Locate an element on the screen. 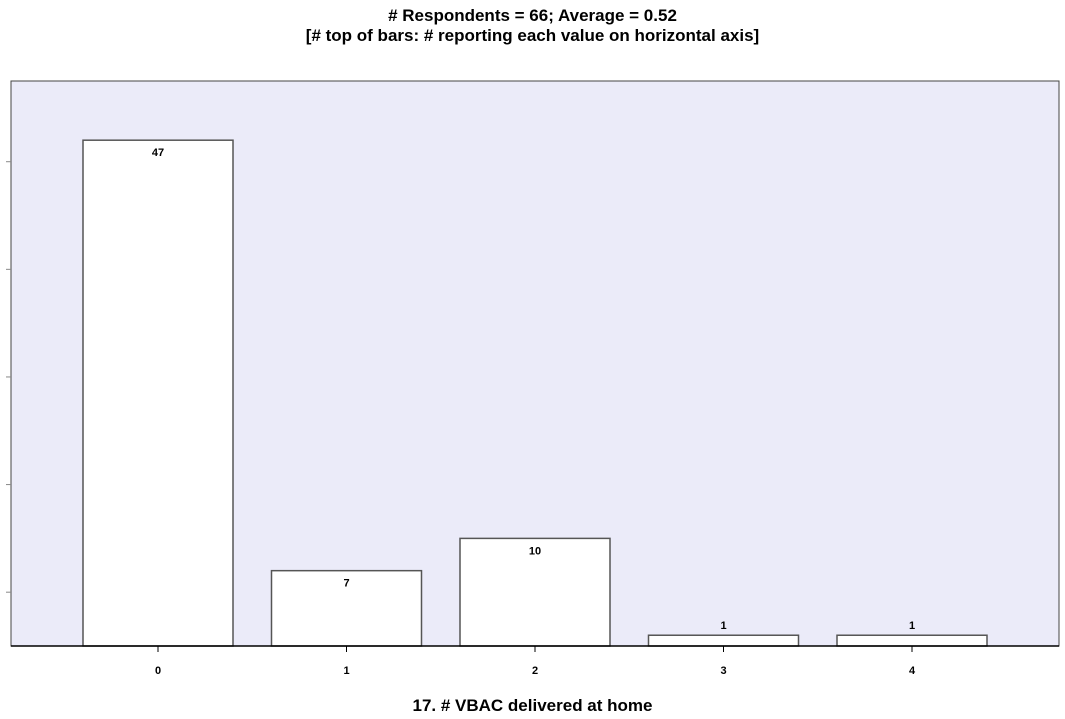 This screenshot has width=1065, height=719. chart-title: # Respondents = 66; Average = 0.52 is located at coordinates (532, 15).